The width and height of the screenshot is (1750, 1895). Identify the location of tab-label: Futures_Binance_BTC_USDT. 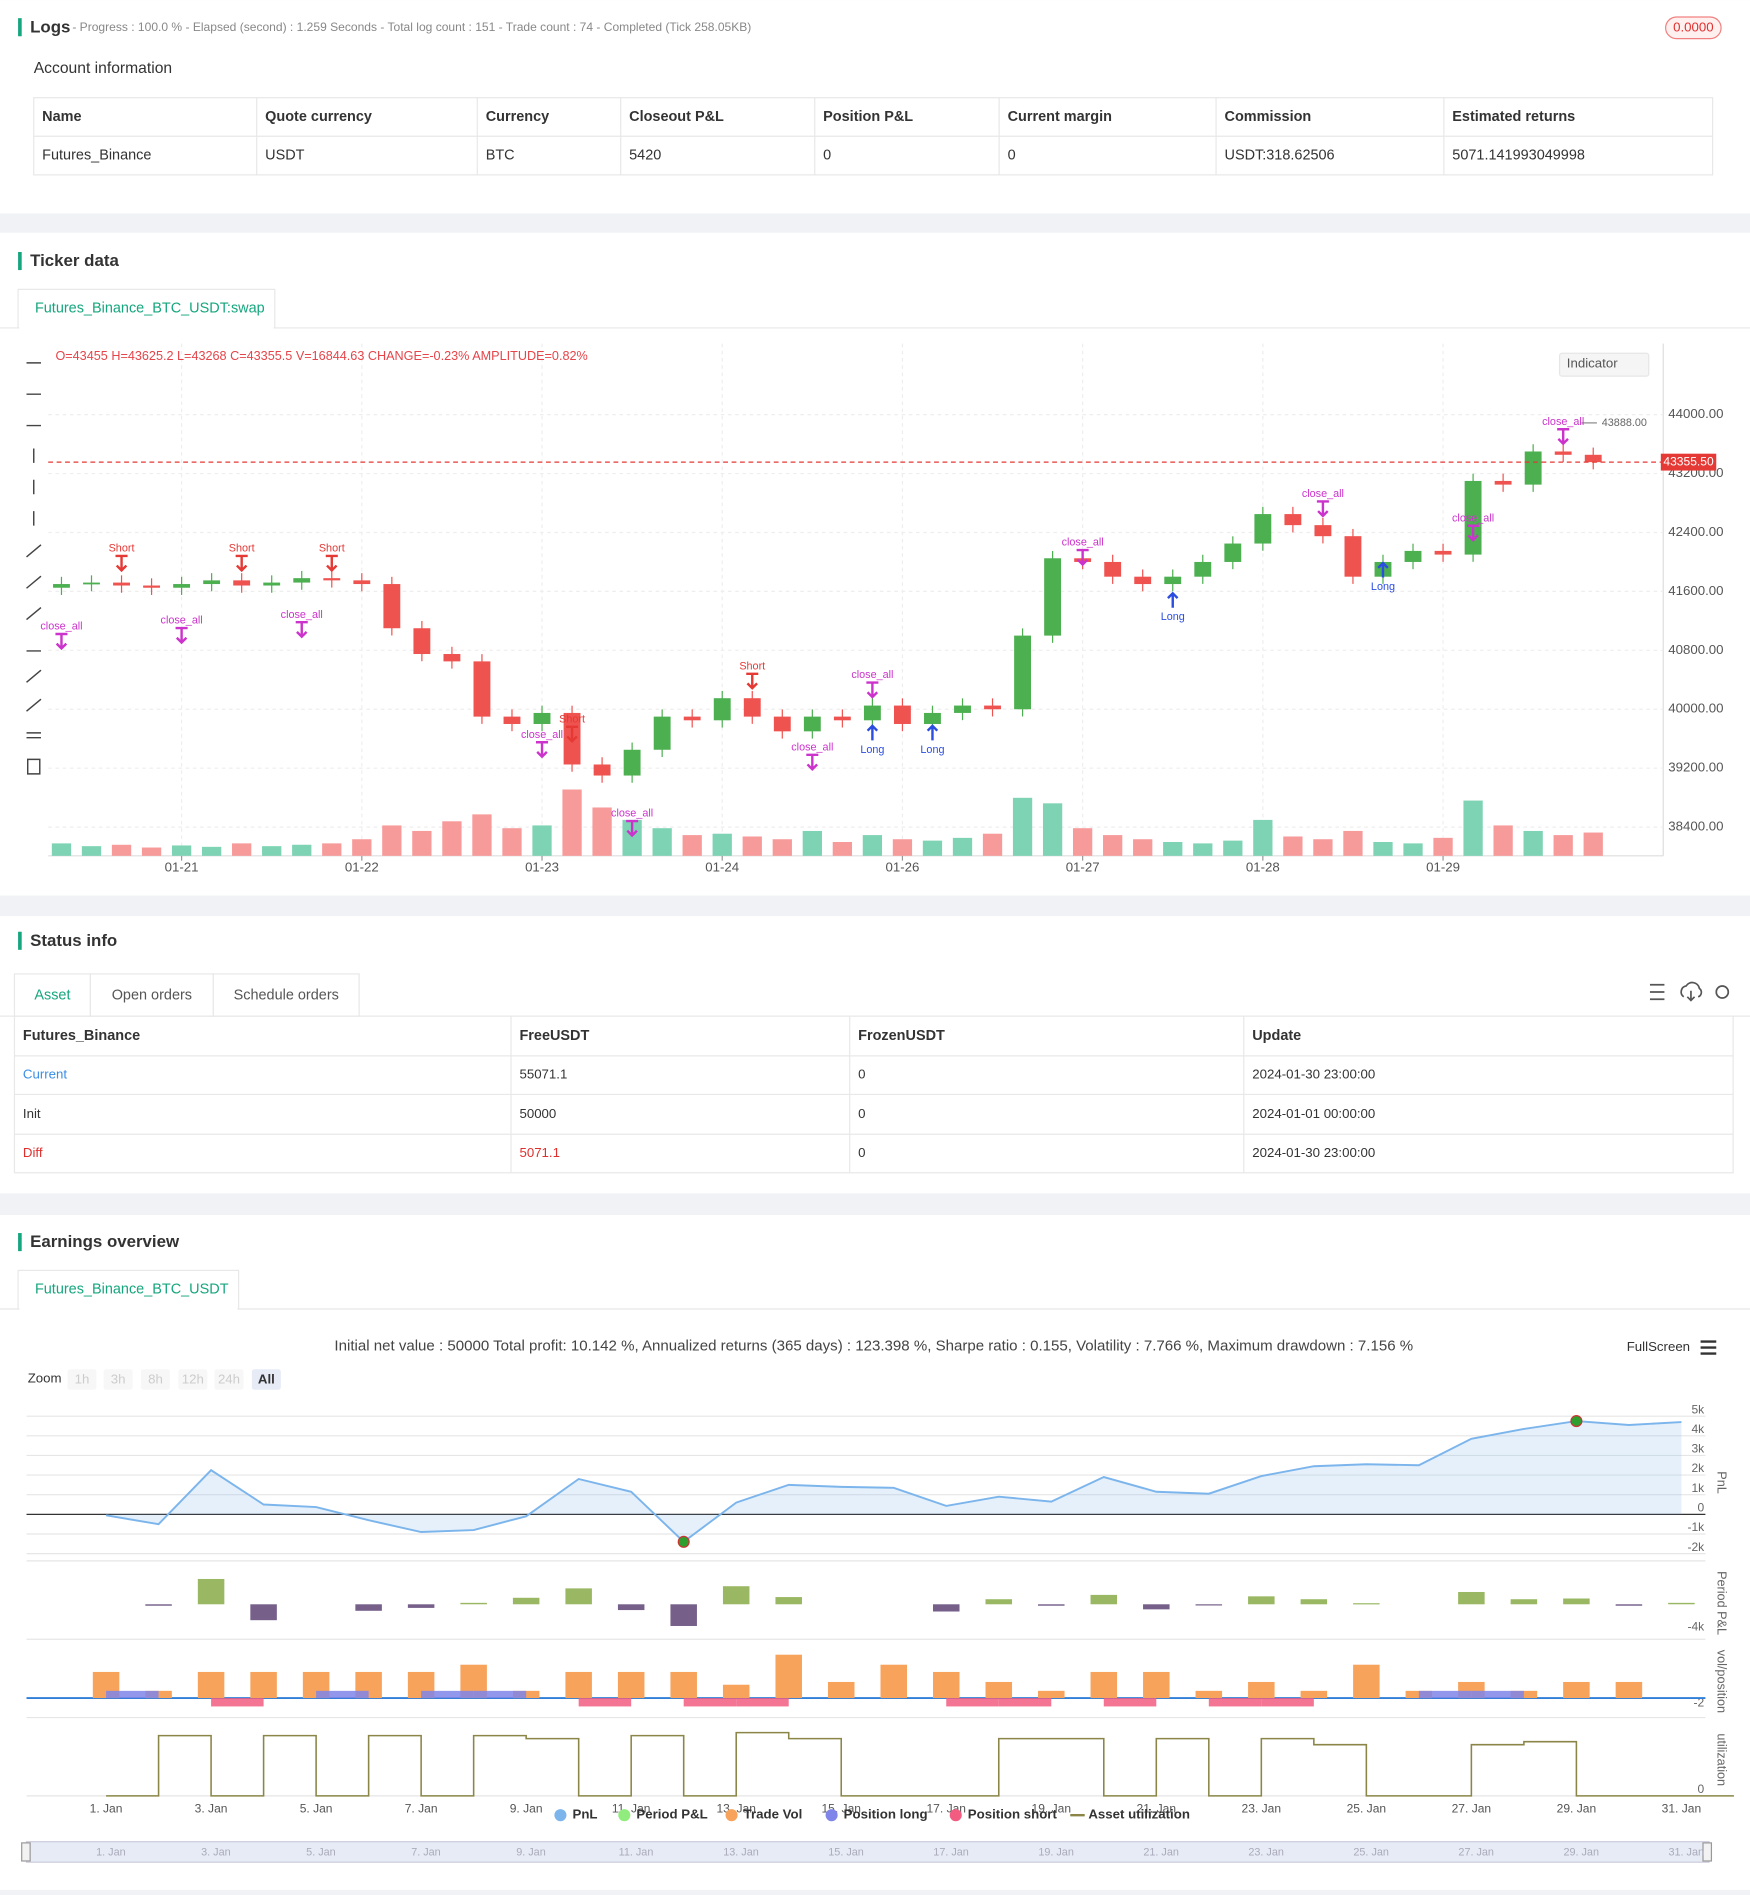
(132, 1290).